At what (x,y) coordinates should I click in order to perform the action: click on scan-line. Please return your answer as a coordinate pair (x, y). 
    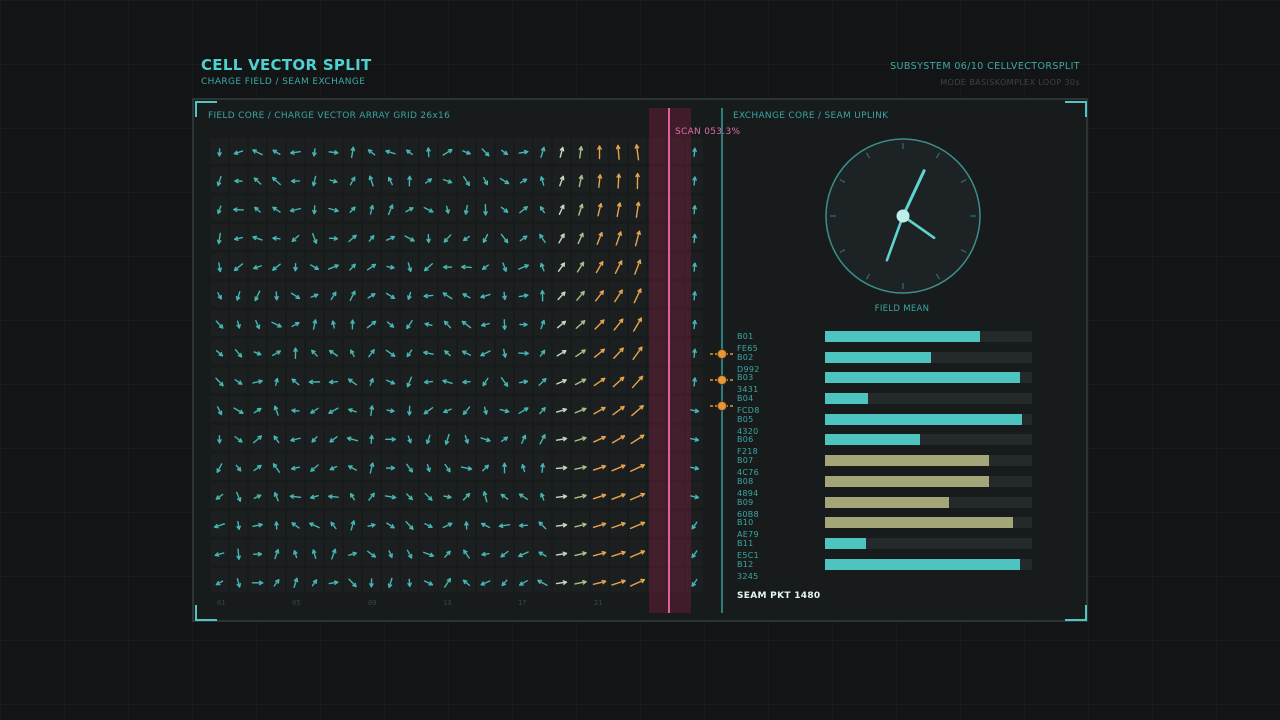
    Looking at the image, I should click on (669, 360).